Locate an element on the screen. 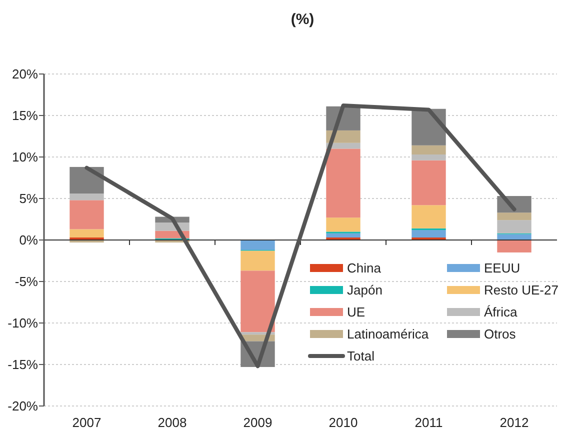 This screenshot has width=565, height=437. legend-label: China is located at coordinates (364, 268).